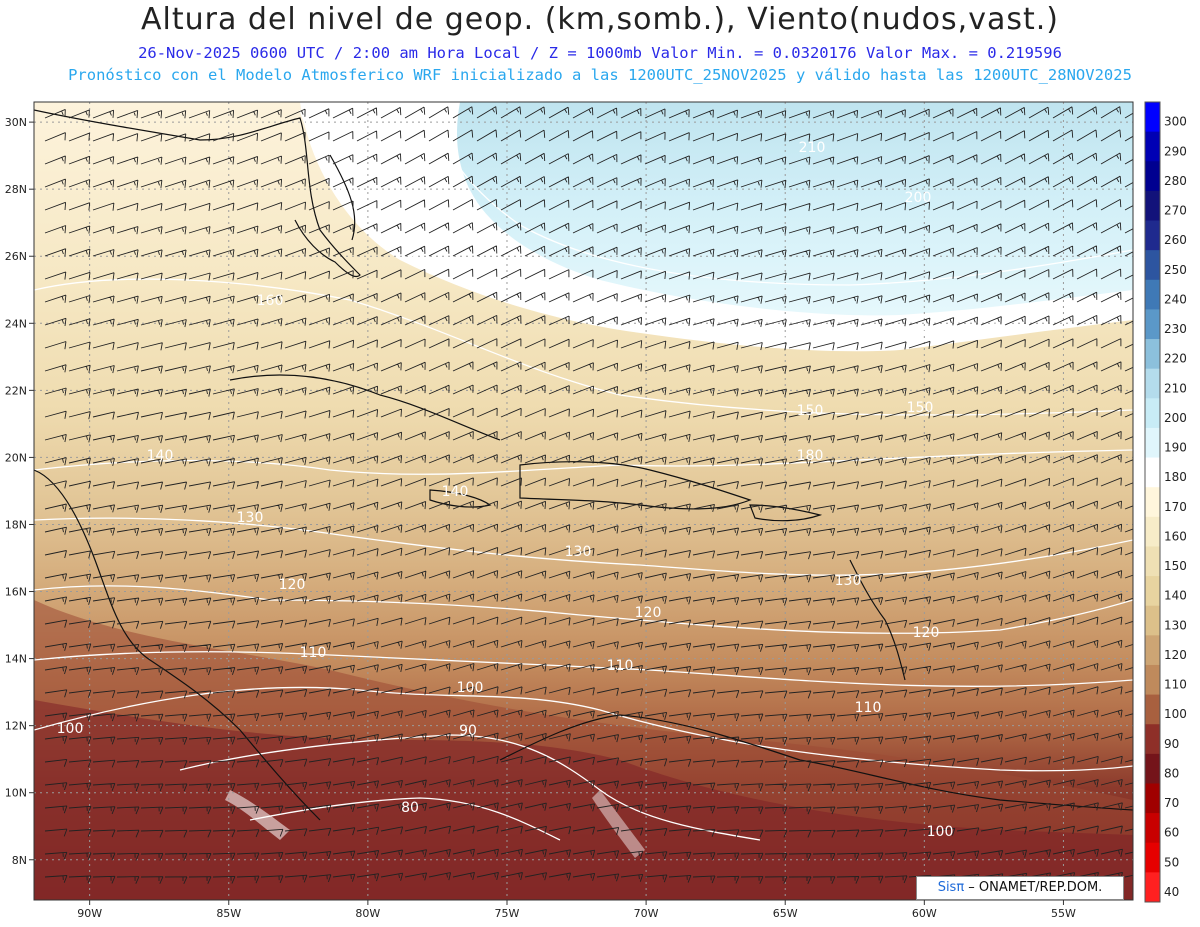  I want to click on cuba-coast, so click(365, 407).